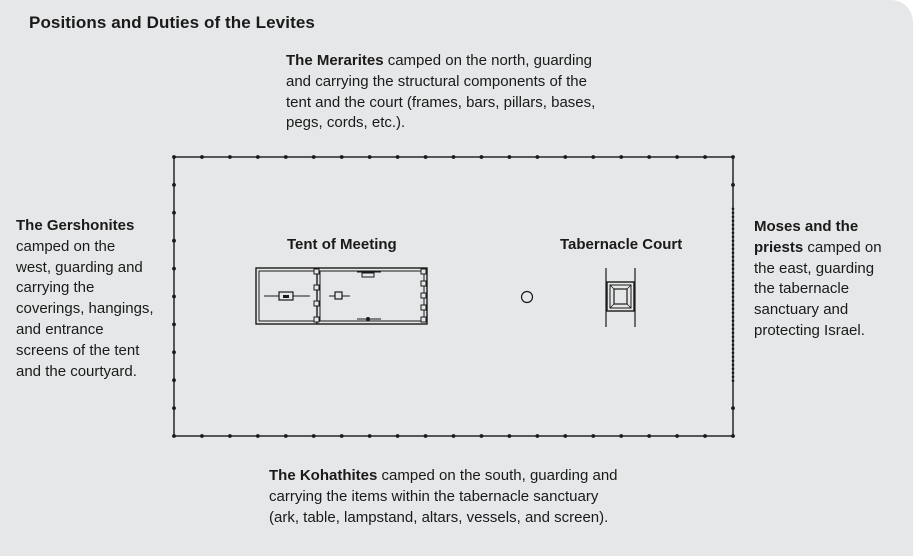 Image resolution: width=913 pixels, height=556 pixels. I want to click on west-line-1: camped on the, so click(66, 246).